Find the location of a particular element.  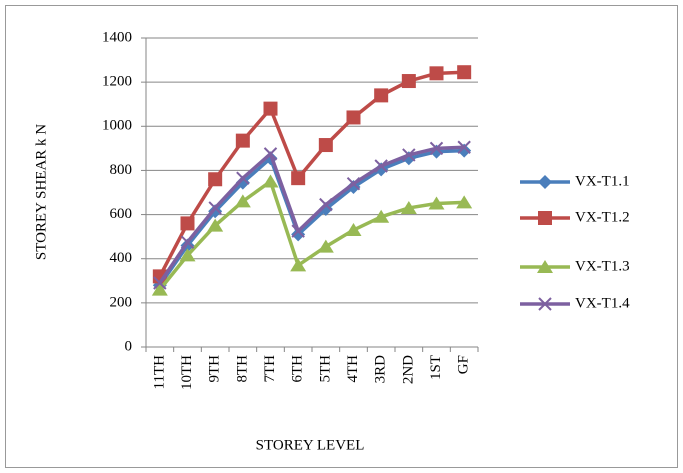

y-tick-label: 1000 is located at coordinates (117, 126).